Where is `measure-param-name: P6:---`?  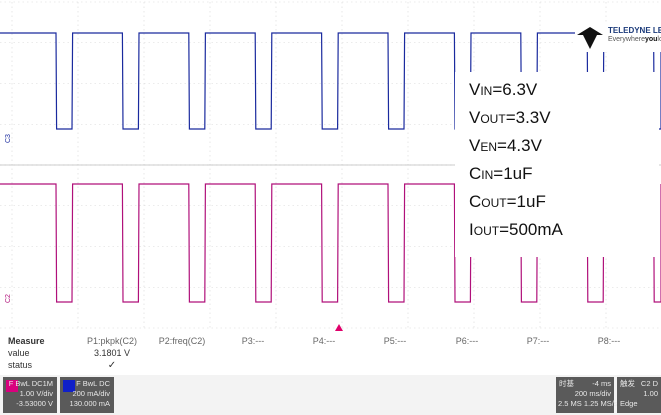
measure-param-name: P6:--- is located at coordinates (467, 341).